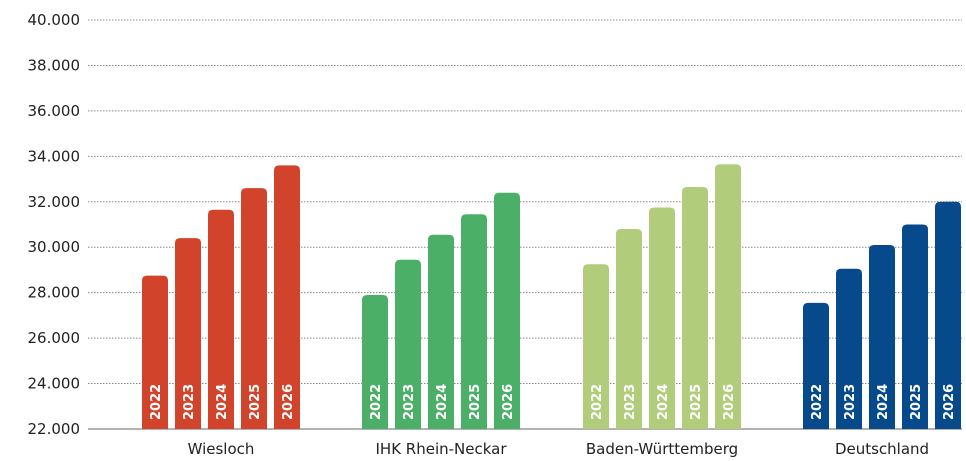  What do you see at coordinates (54, 65) in the screenshot?
I see `y-tick-label: 38.000` at bounding box center [54, 65].